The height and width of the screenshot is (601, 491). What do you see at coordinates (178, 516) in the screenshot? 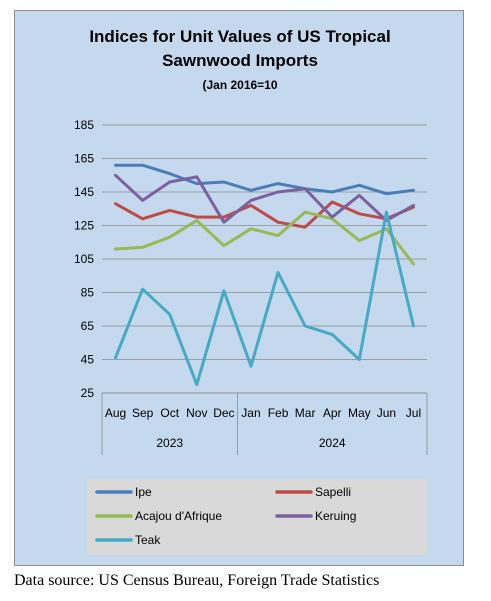
I see `legend-label-acajou-d-afrique: Acajou d'Afrique` at bounding box center [178, 516].